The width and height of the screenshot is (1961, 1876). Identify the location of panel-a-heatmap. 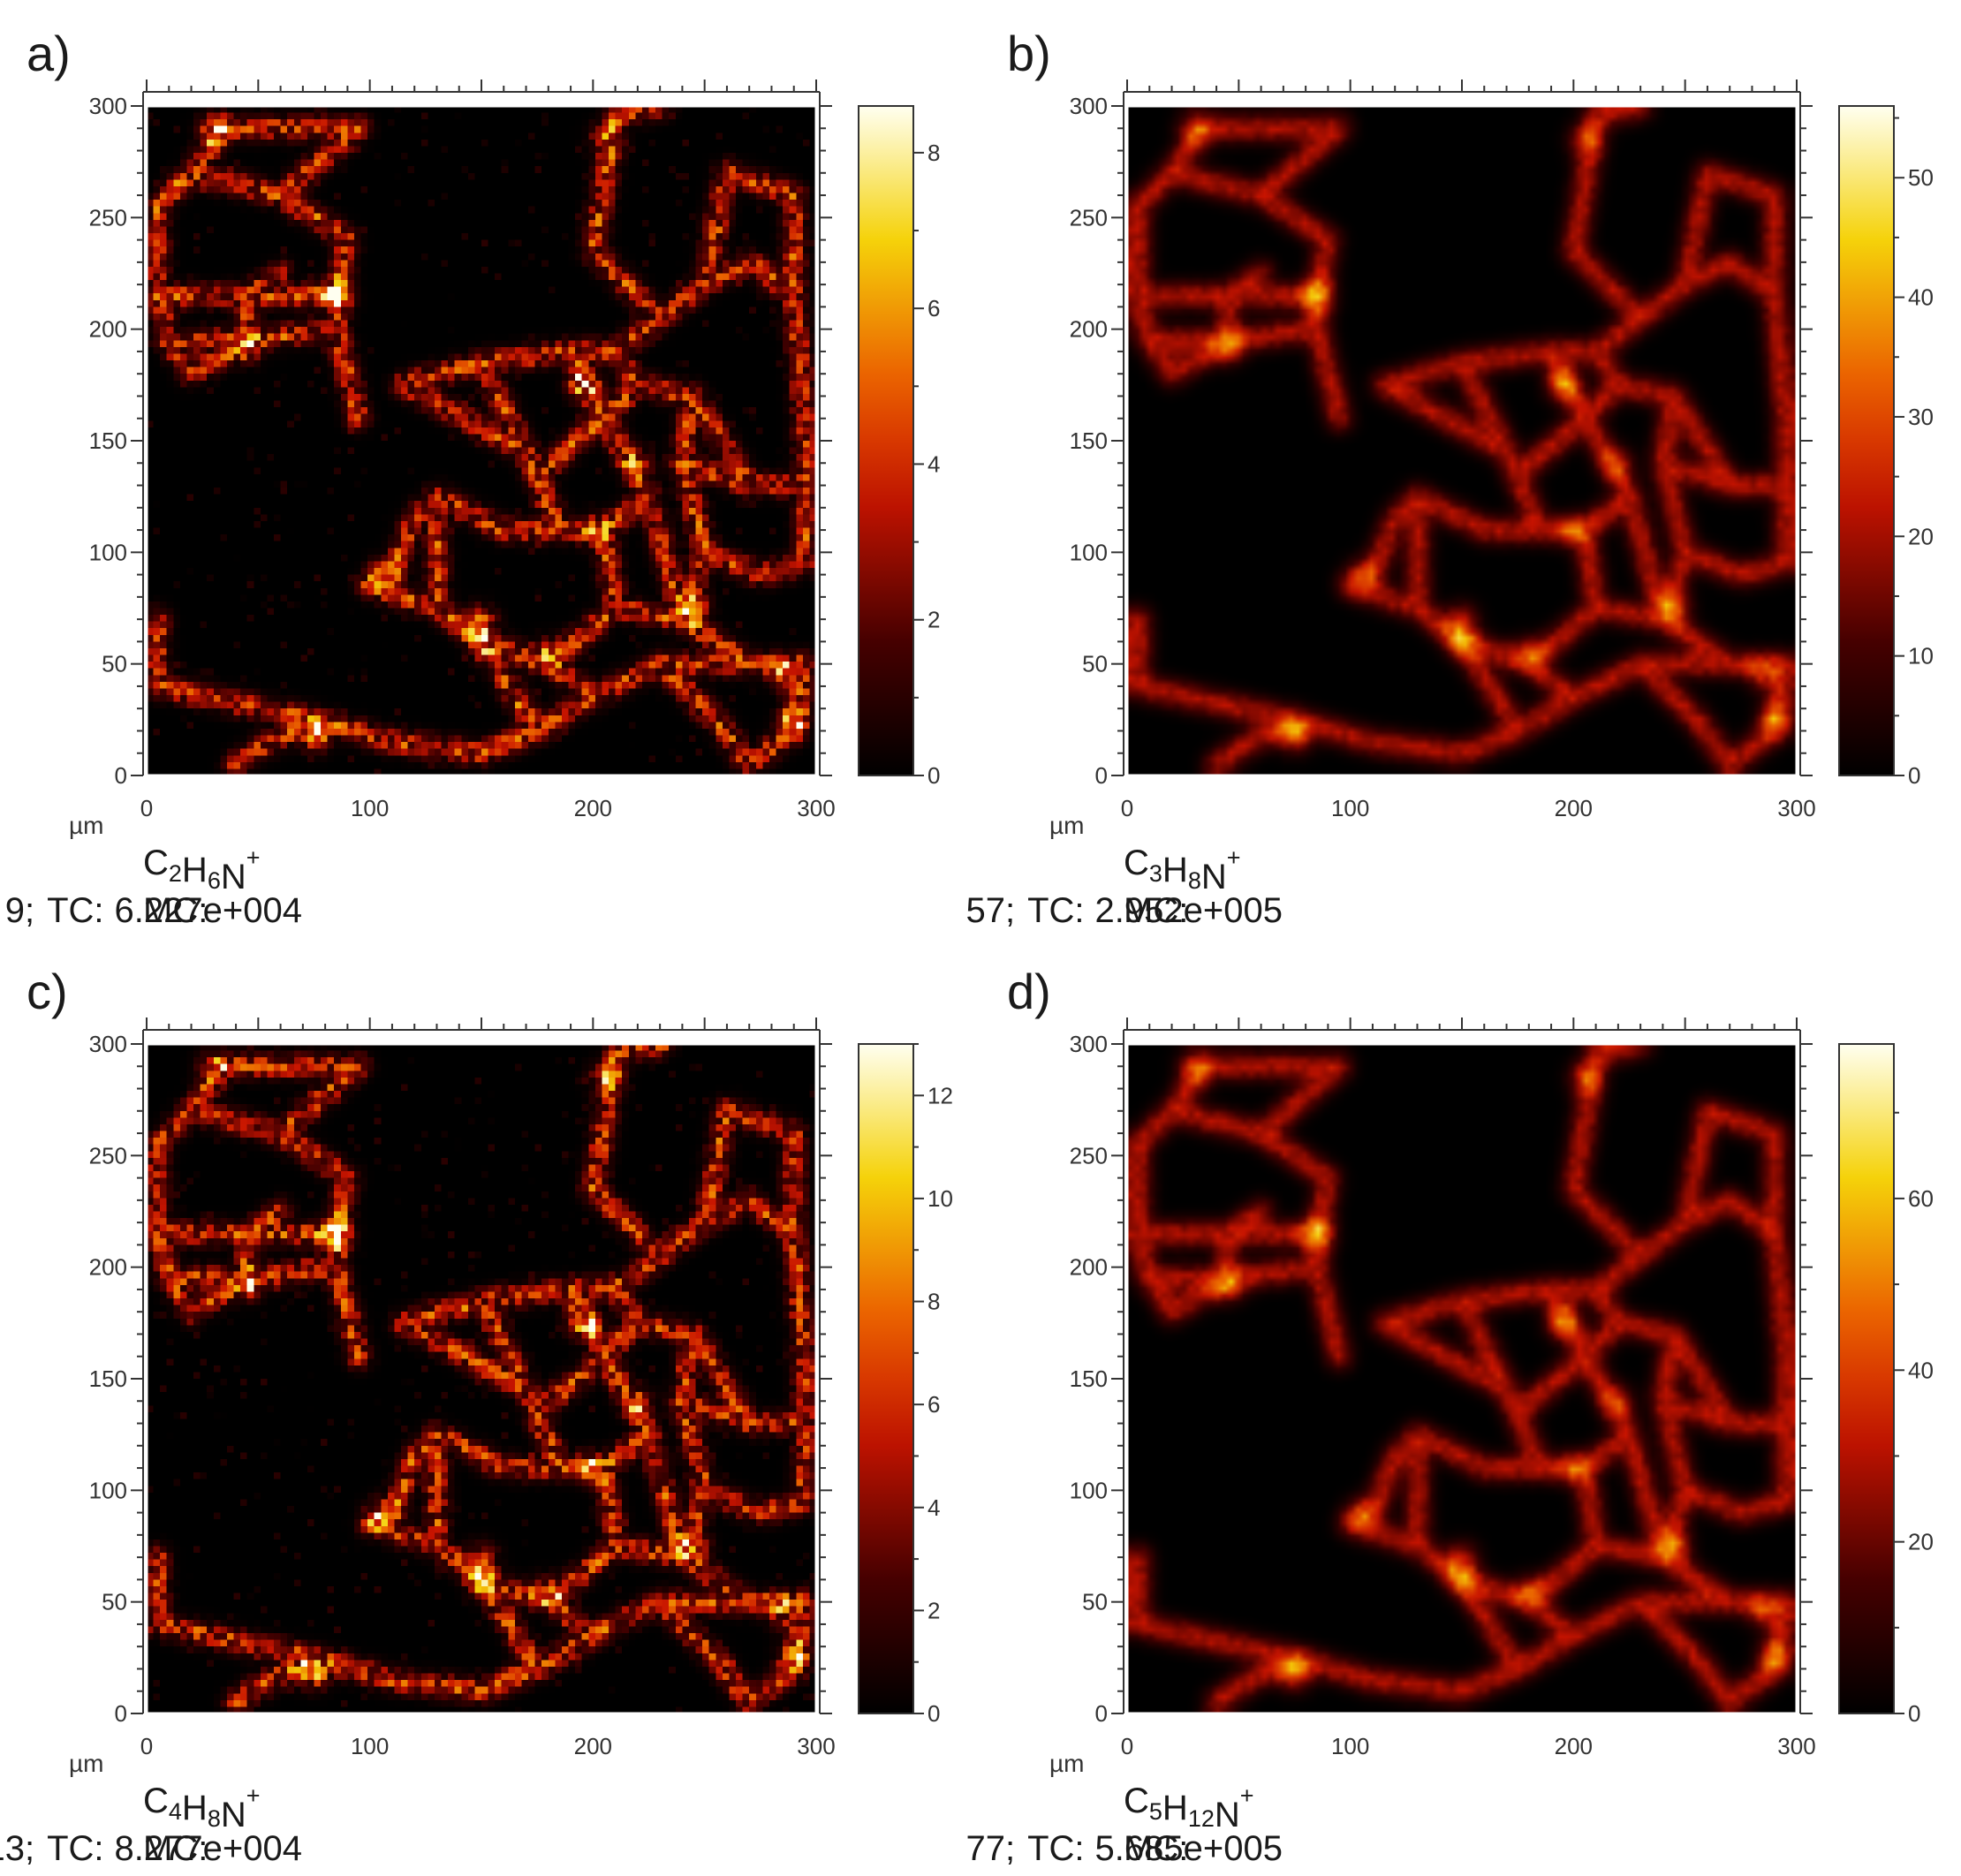
(481, 440).